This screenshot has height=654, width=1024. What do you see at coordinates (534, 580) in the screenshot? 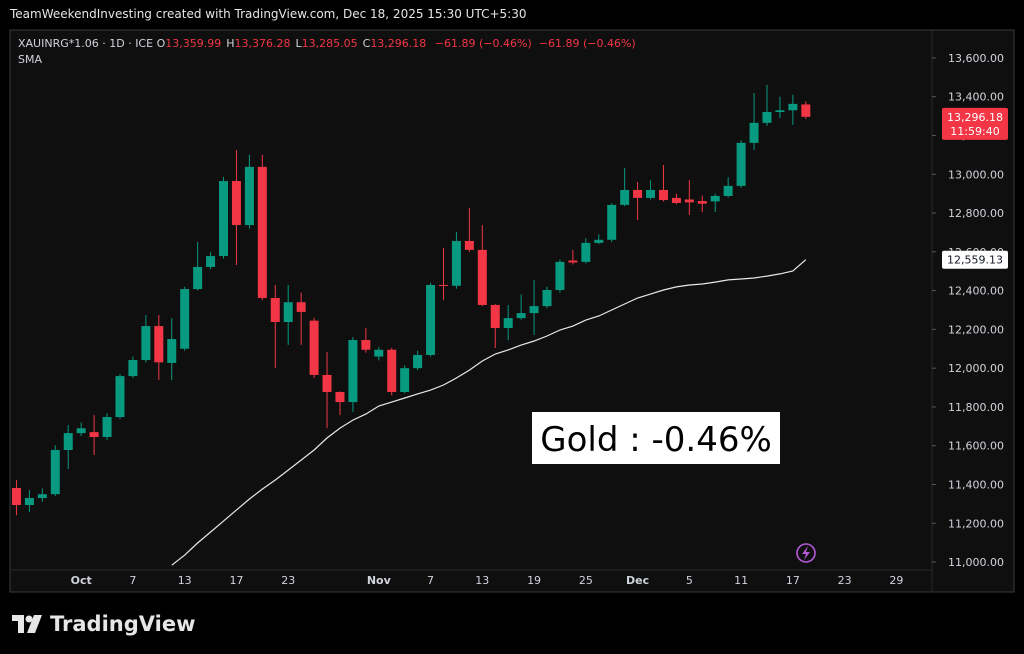
I see `x-tick-label: 19` at bounding box center [534, 580].